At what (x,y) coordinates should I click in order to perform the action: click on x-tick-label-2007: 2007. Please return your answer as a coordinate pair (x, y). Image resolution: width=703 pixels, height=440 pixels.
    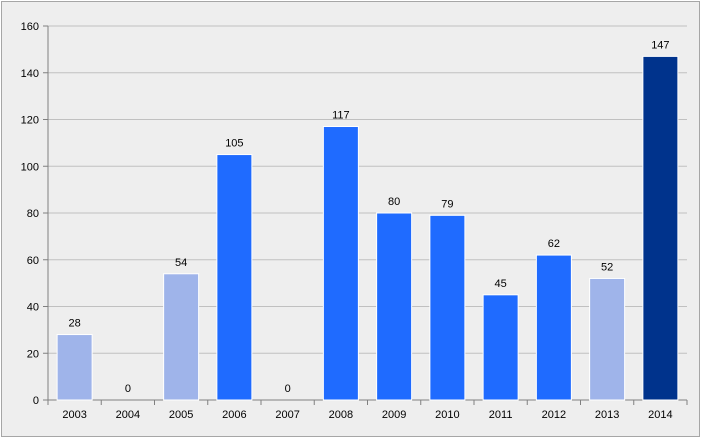
    Looking at the image, I should click on (287, 415).